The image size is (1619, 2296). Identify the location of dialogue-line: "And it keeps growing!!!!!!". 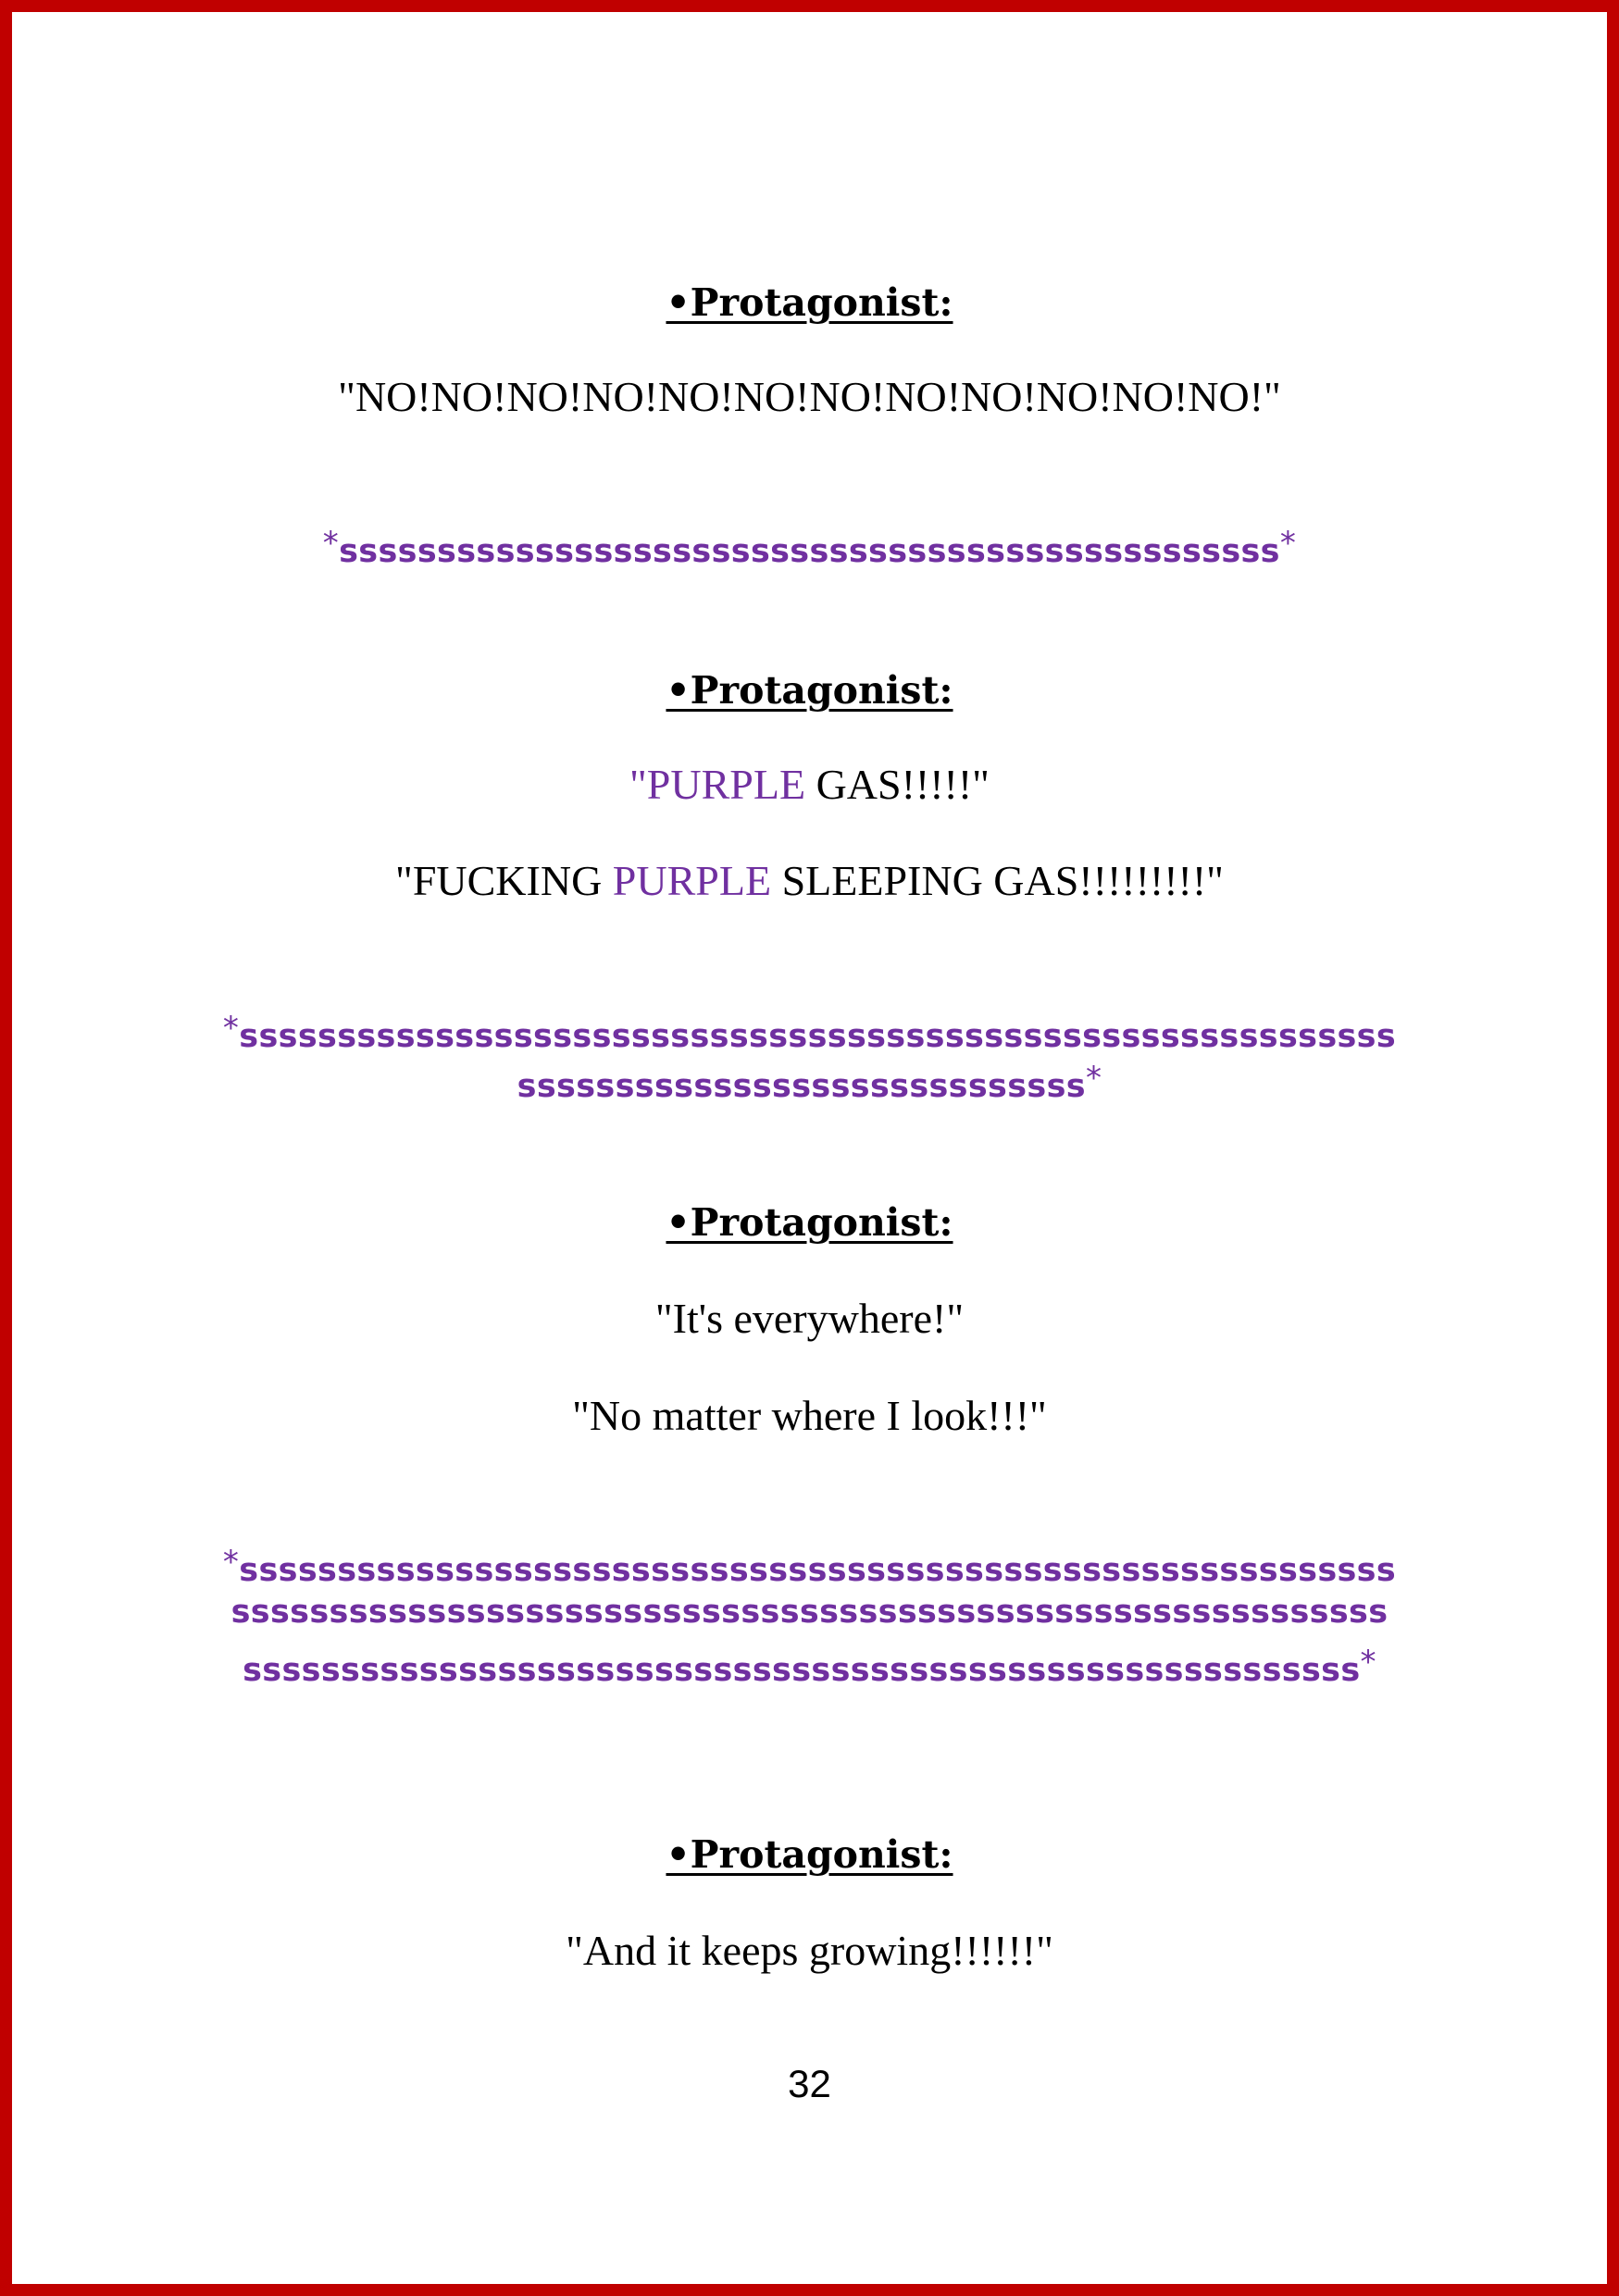
(810, 1950).